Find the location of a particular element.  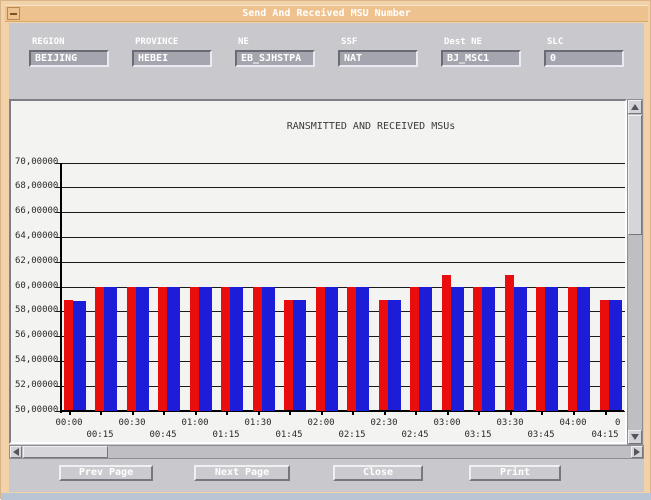

window-title: Send And Received MSU Number is located at coordinates (326, 13).